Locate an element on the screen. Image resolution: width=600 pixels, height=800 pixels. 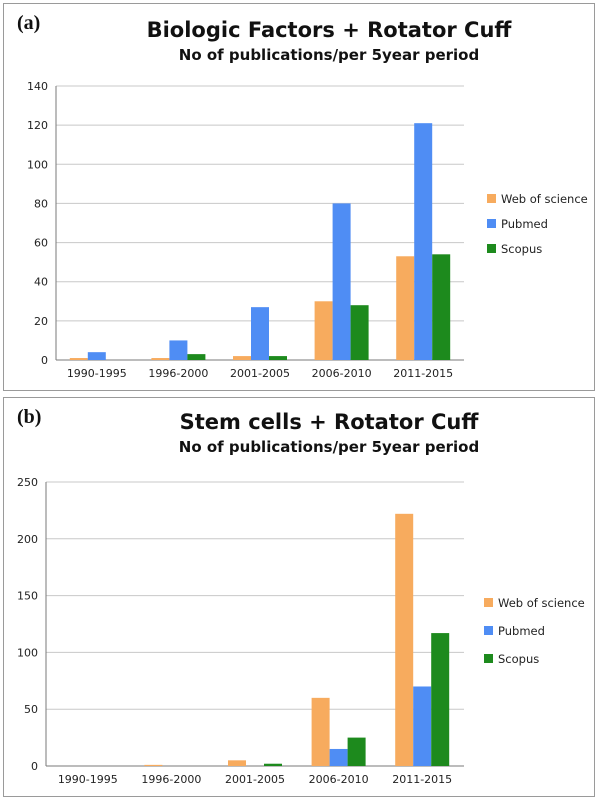
chart-title: Biologic Factors + Rotator Cuff is located at coordinates (329, 30).